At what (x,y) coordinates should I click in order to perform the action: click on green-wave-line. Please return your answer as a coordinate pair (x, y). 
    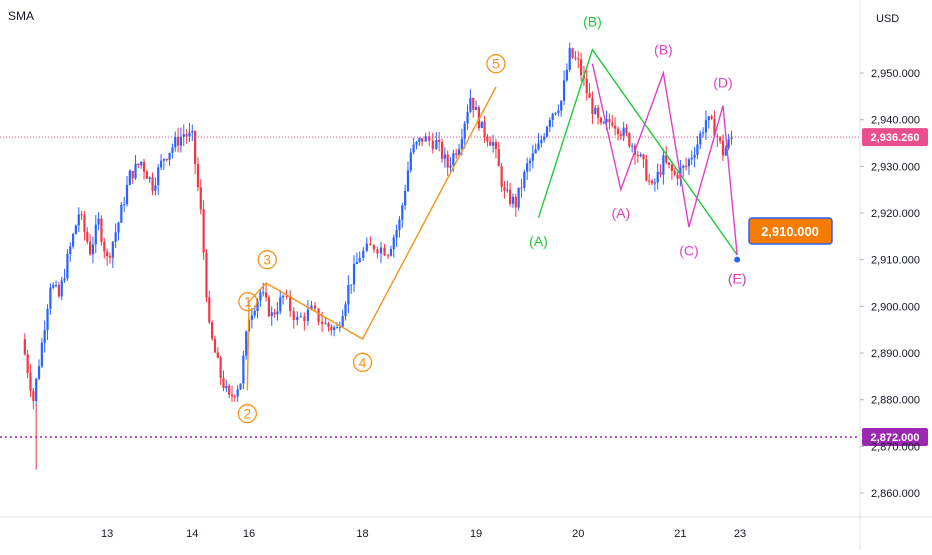
    Looking at the image, I should click on (637, 152).